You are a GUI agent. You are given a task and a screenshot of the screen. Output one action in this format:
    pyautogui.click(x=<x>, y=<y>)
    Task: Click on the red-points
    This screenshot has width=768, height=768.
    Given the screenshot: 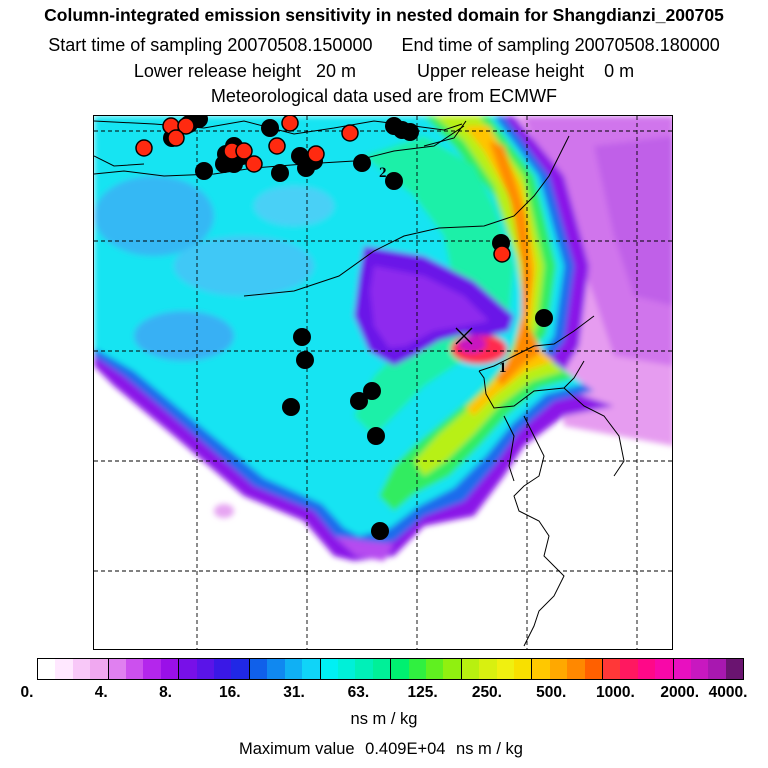 What is the action you would take?
    pyautogui.click(x=323, y=189)
    